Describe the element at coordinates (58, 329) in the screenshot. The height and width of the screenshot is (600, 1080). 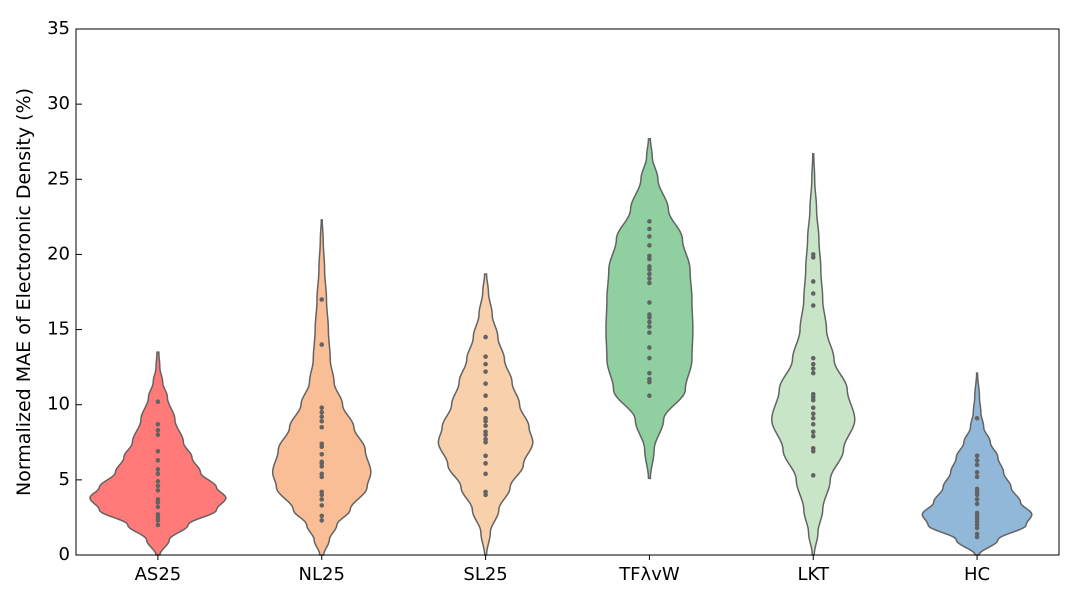
I see `y-tick-label: 15` at that location.